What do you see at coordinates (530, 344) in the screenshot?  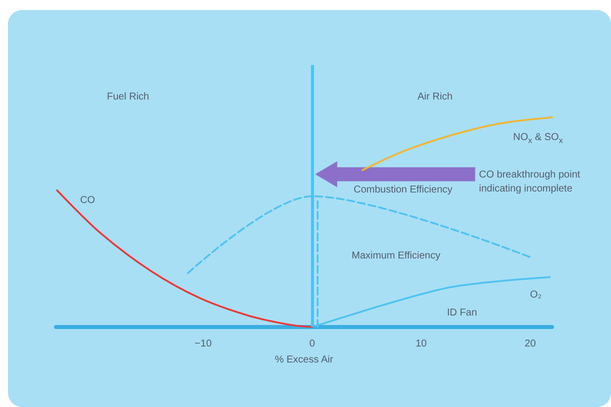 I see `x-tick-label: 20` at bounding box center [530, 344].